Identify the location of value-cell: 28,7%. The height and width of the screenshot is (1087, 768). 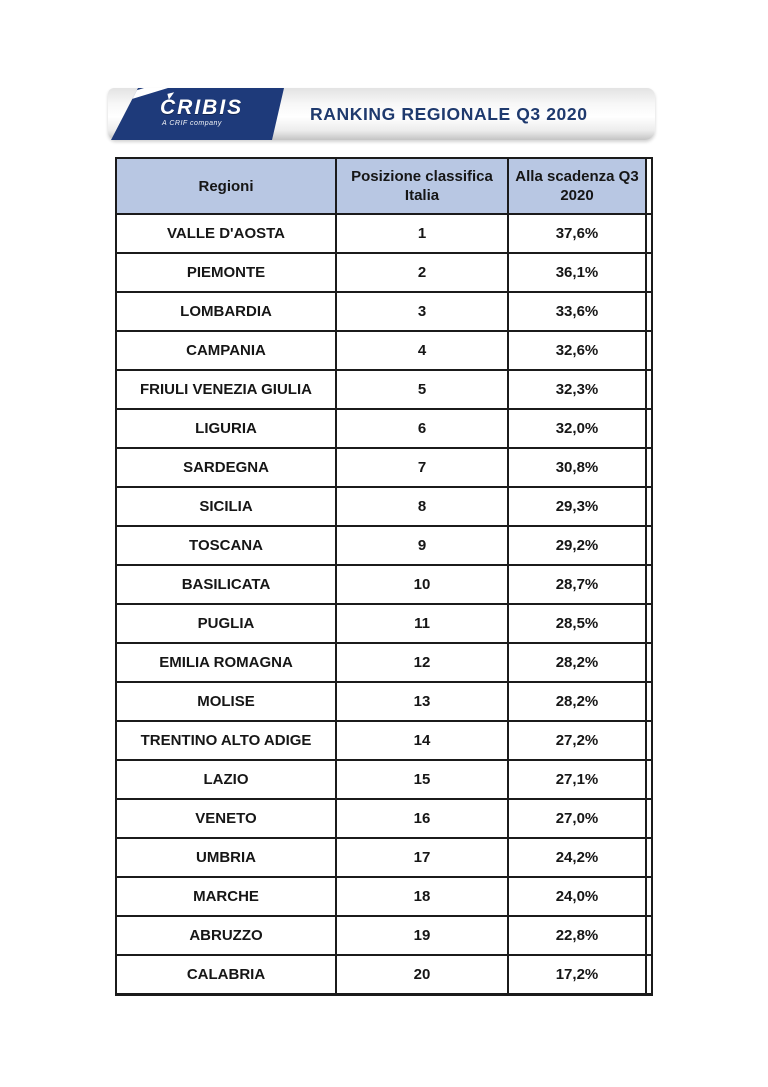
(577, 584).